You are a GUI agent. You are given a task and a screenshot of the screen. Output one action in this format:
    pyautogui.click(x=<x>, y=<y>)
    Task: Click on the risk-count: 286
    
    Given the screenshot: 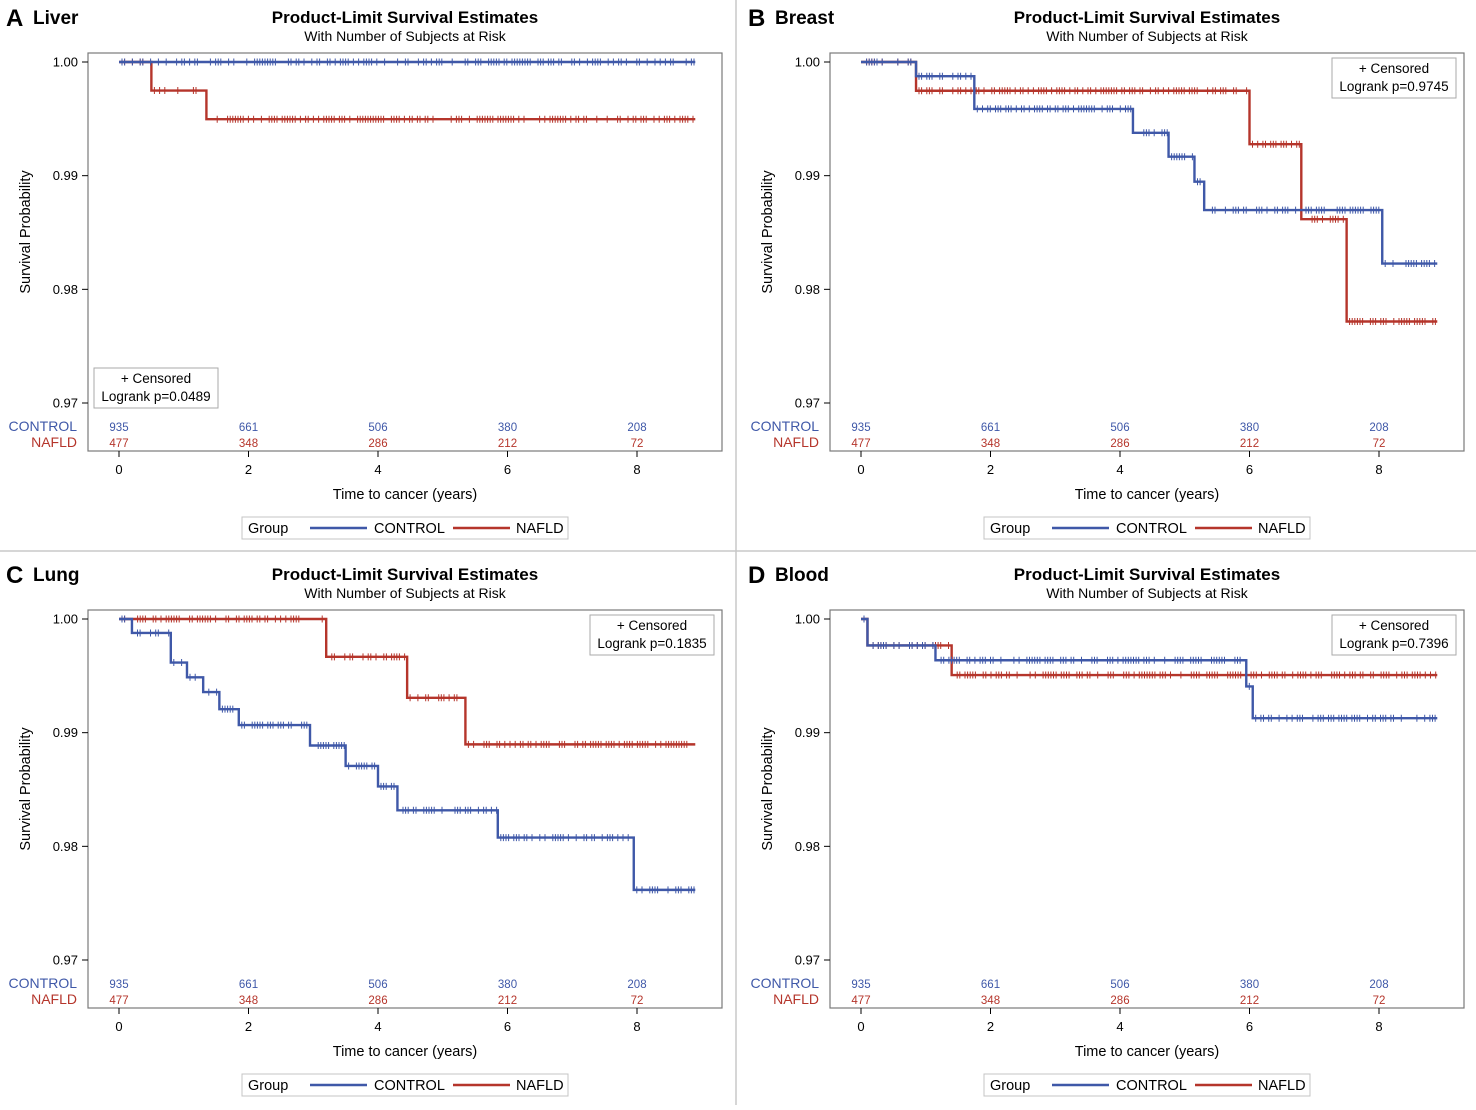 What is the action you would take?
    pyautogui.click(x=1119, y=444)
    